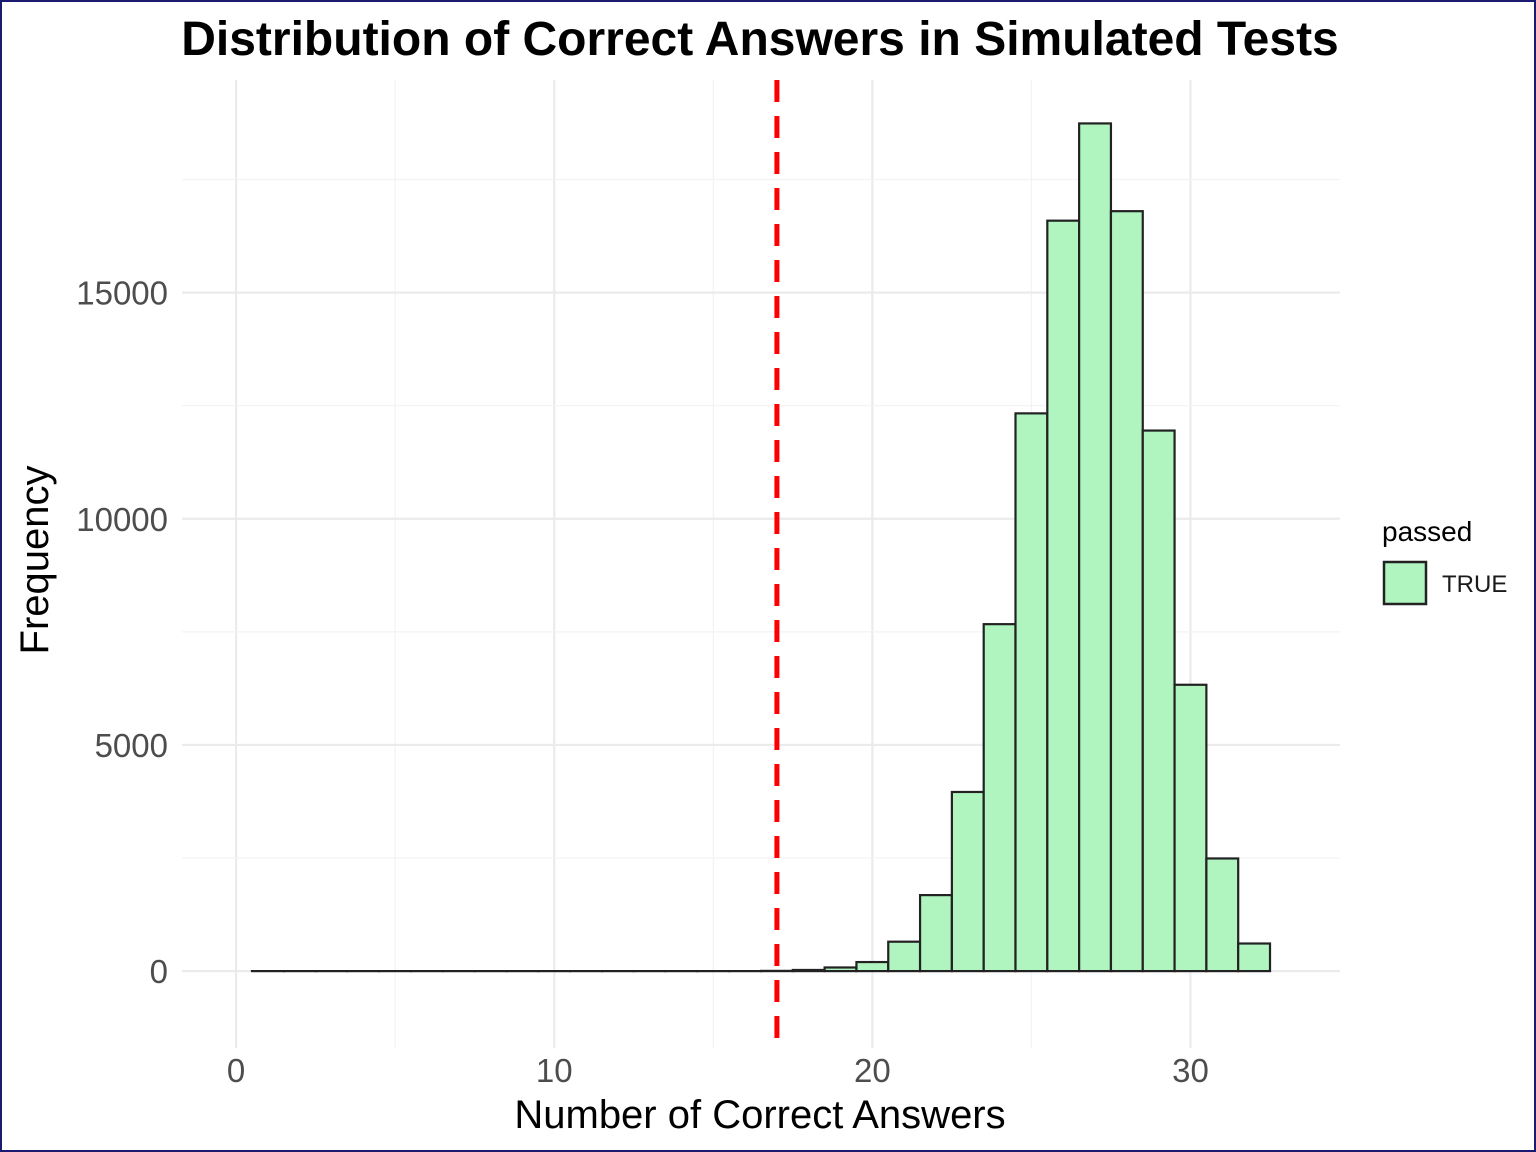  What do you see at coordinates (35, 560) in the screenshot?
I see `y-axis-title: Frequency` at bounding box center [35, 560].